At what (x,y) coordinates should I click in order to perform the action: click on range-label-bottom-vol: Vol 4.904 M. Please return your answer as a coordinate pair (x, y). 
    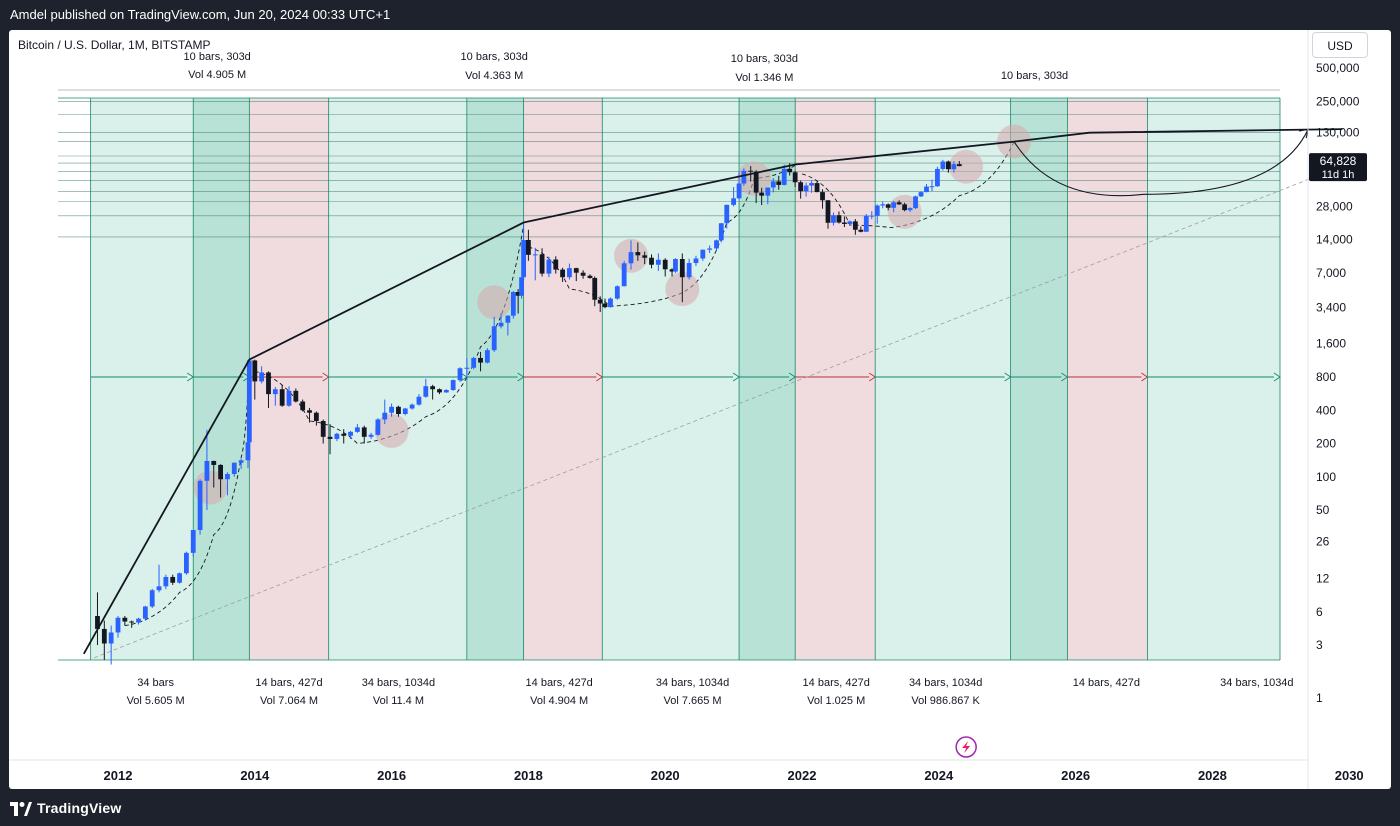
    Looking at the image, I should click on (559, 701).